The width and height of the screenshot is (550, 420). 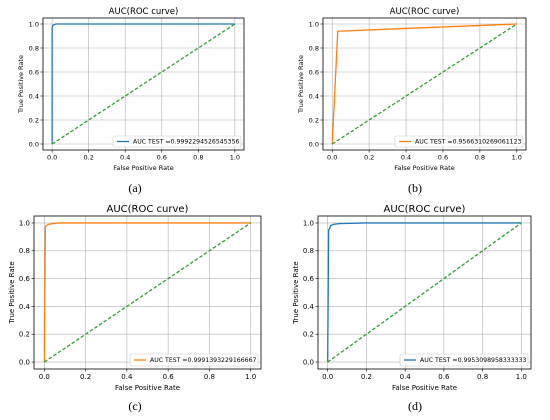 I want to click on legend-label: AUC TEST =0.9953098958333333, so click(x=473, y=360).